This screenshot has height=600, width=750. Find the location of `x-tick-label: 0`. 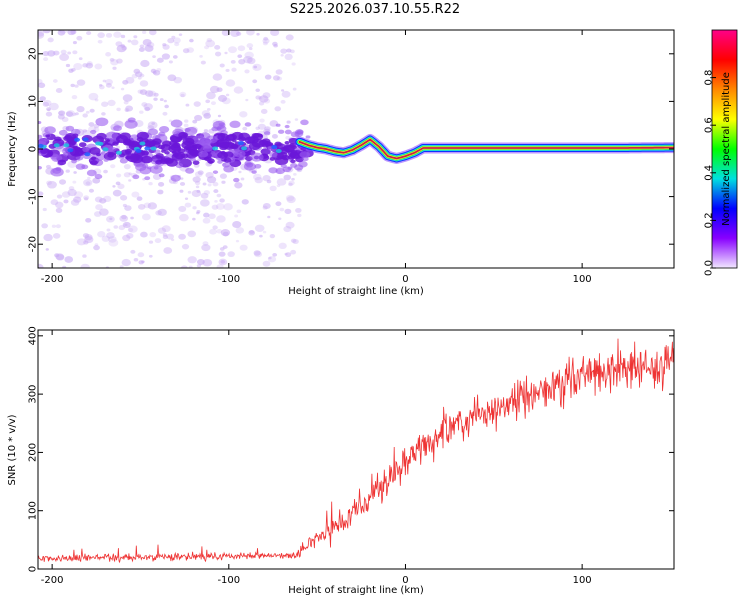

x-tick-label: 0 is located at coordinates (405, 580).